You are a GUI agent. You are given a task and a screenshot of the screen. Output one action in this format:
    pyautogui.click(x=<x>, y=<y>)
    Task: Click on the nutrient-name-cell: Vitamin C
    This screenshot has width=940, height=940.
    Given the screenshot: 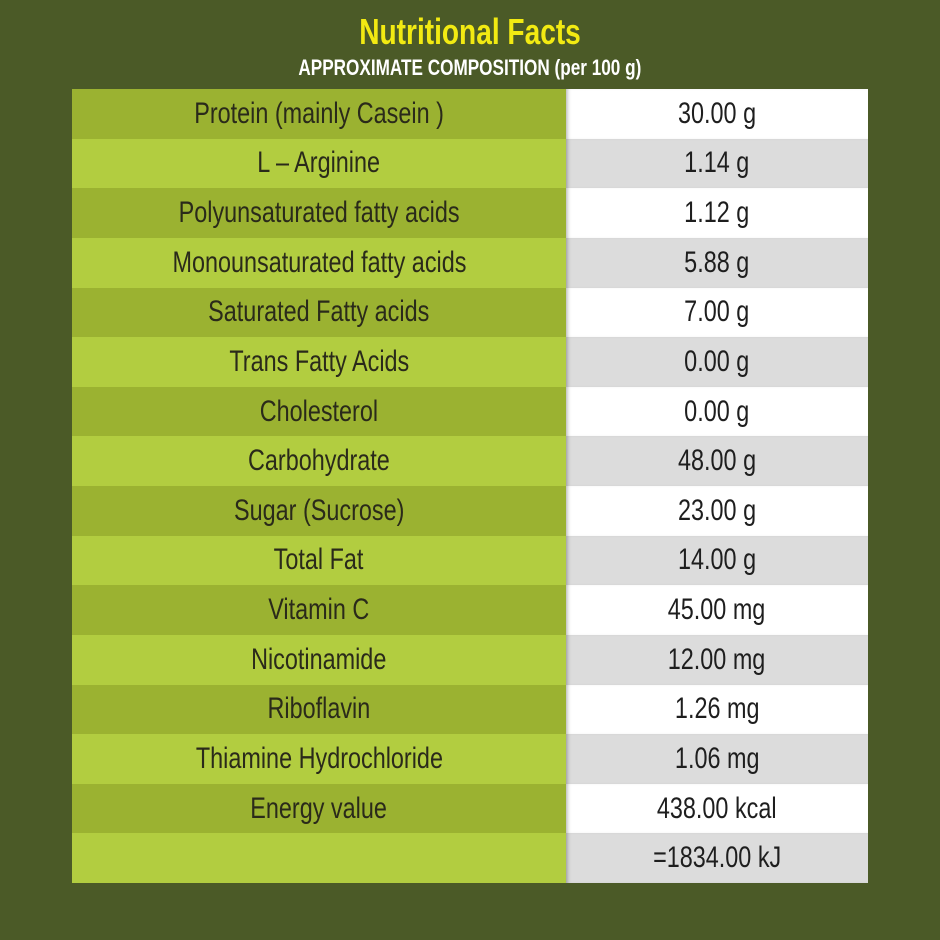 What is the action you would take?
    pyautogui.click(x=319, y=610)
    